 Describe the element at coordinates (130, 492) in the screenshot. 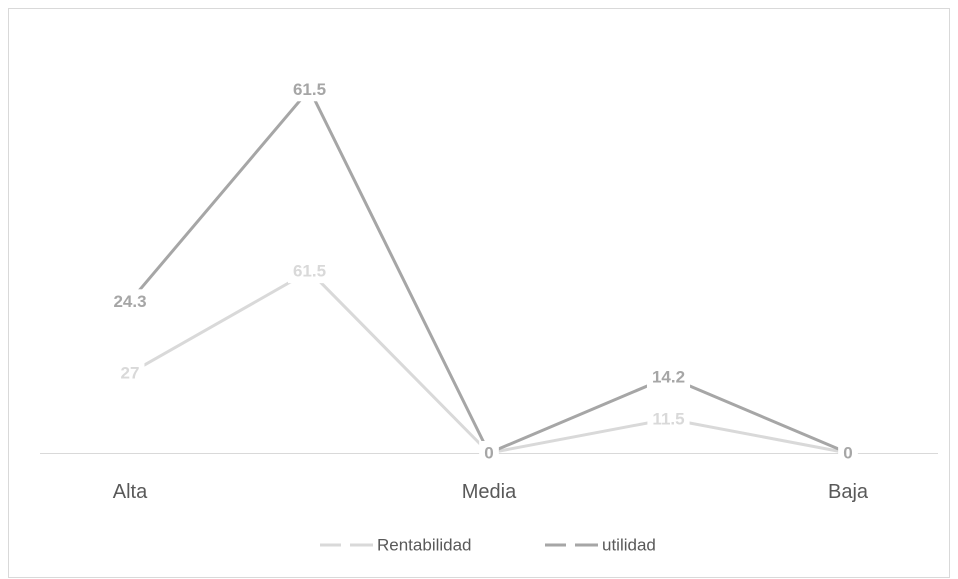

I see `x-tick-label-alta: Alta` at that location.